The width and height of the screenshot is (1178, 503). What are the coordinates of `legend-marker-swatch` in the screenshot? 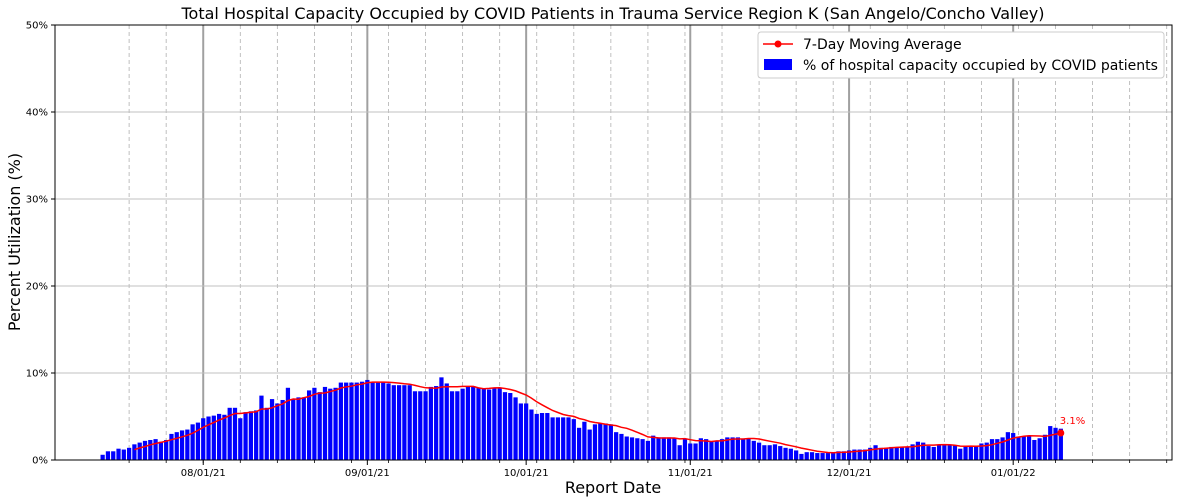 It's located at (778, 44).